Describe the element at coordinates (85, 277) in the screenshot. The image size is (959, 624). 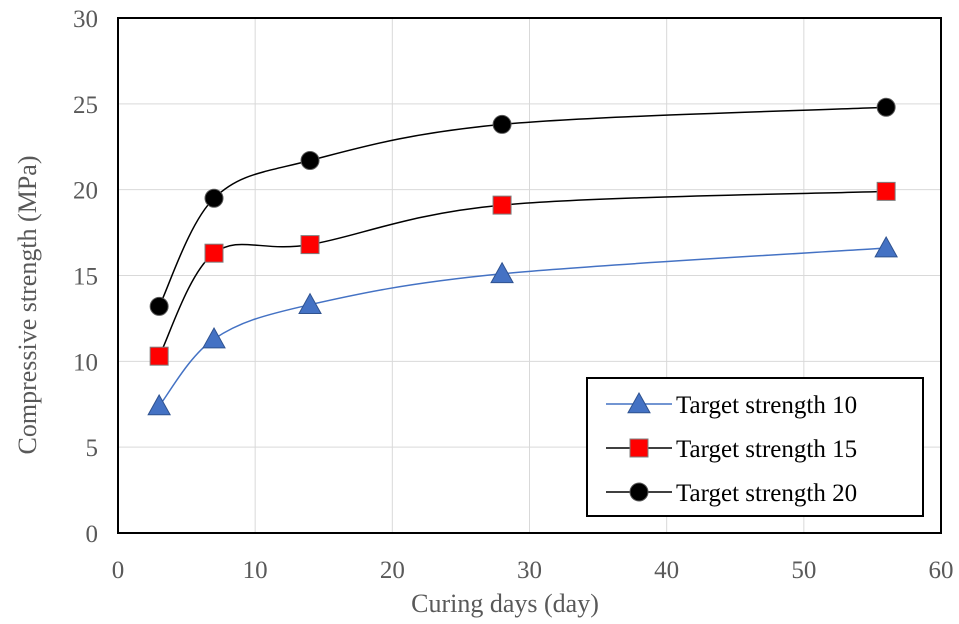
I see `y-tick-label: 15` at that location.